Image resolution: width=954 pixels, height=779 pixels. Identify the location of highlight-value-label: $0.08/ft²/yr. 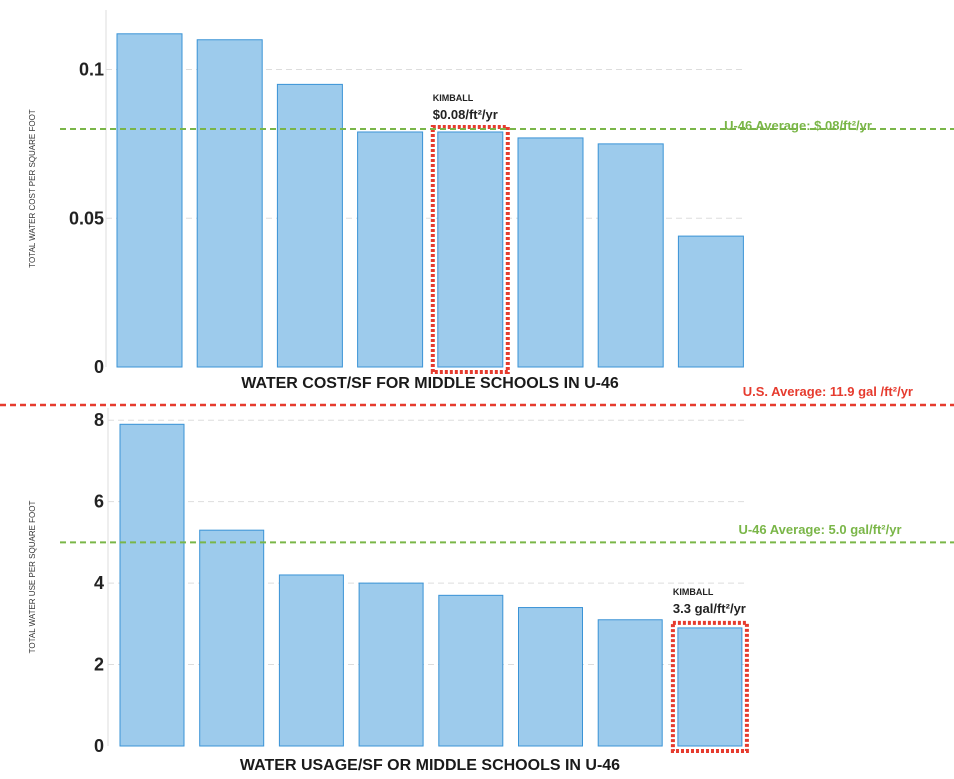
(465, 114).